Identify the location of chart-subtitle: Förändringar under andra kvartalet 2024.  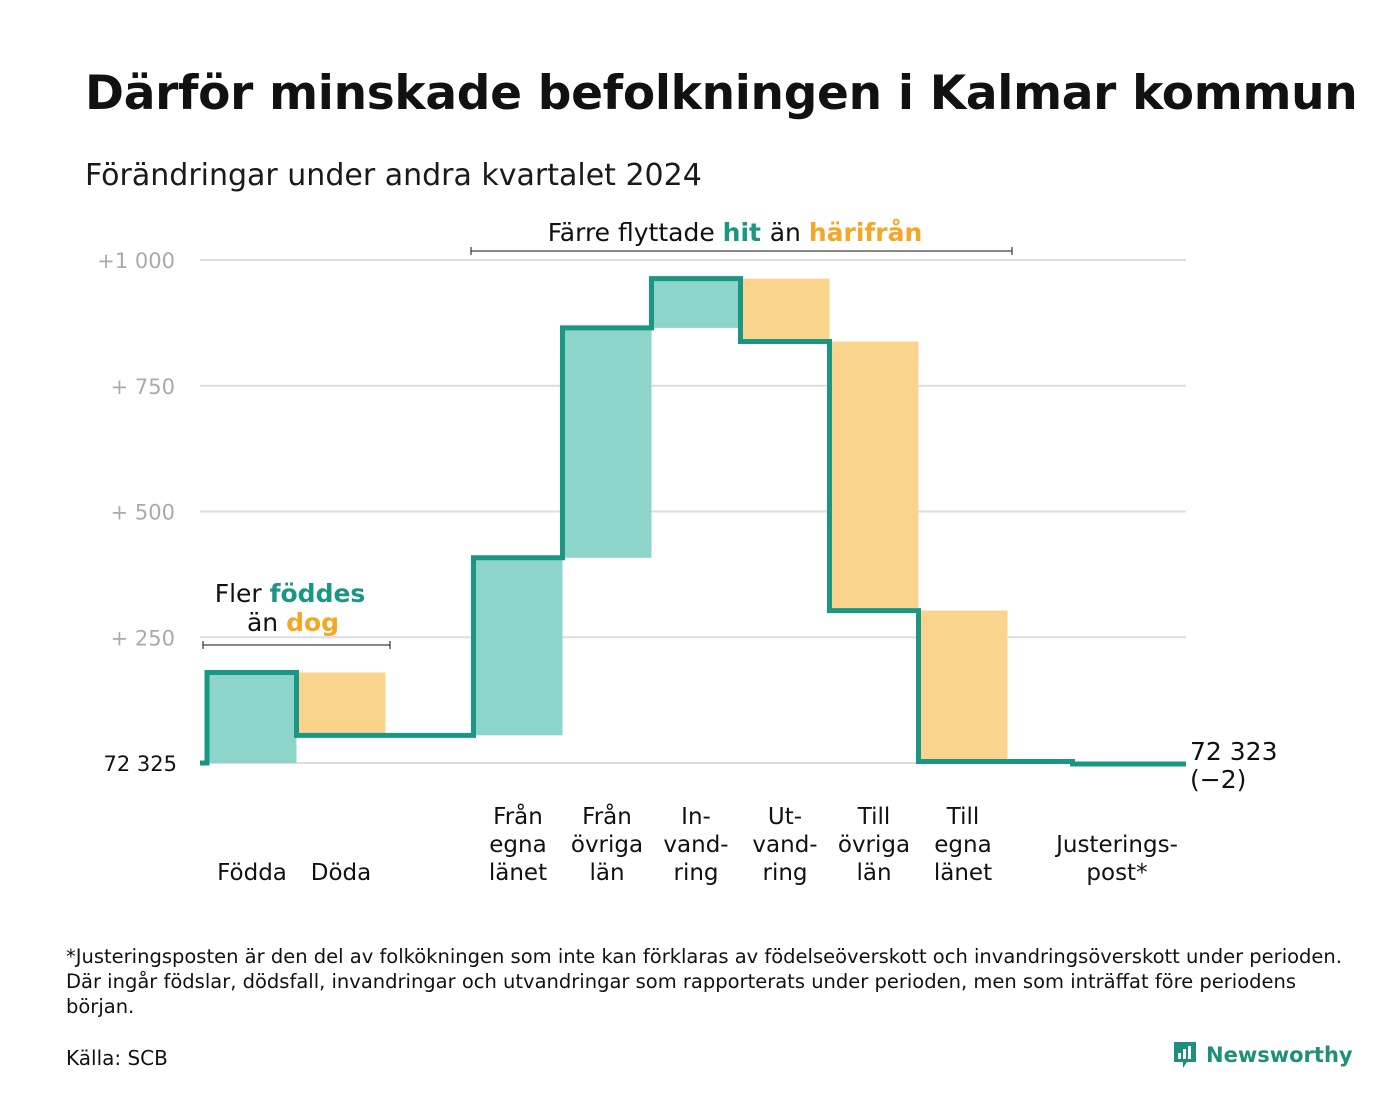
(393, 175).